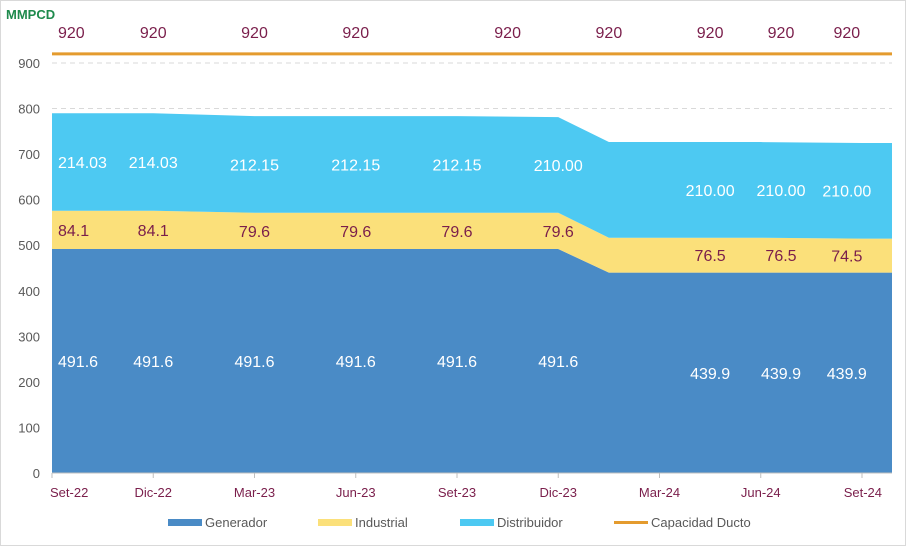 This screenshot has width=906, height=546. Describe the element at coordinates (29, 291) in the screenshot. I see `y-tick-label-400: 400` at that location.